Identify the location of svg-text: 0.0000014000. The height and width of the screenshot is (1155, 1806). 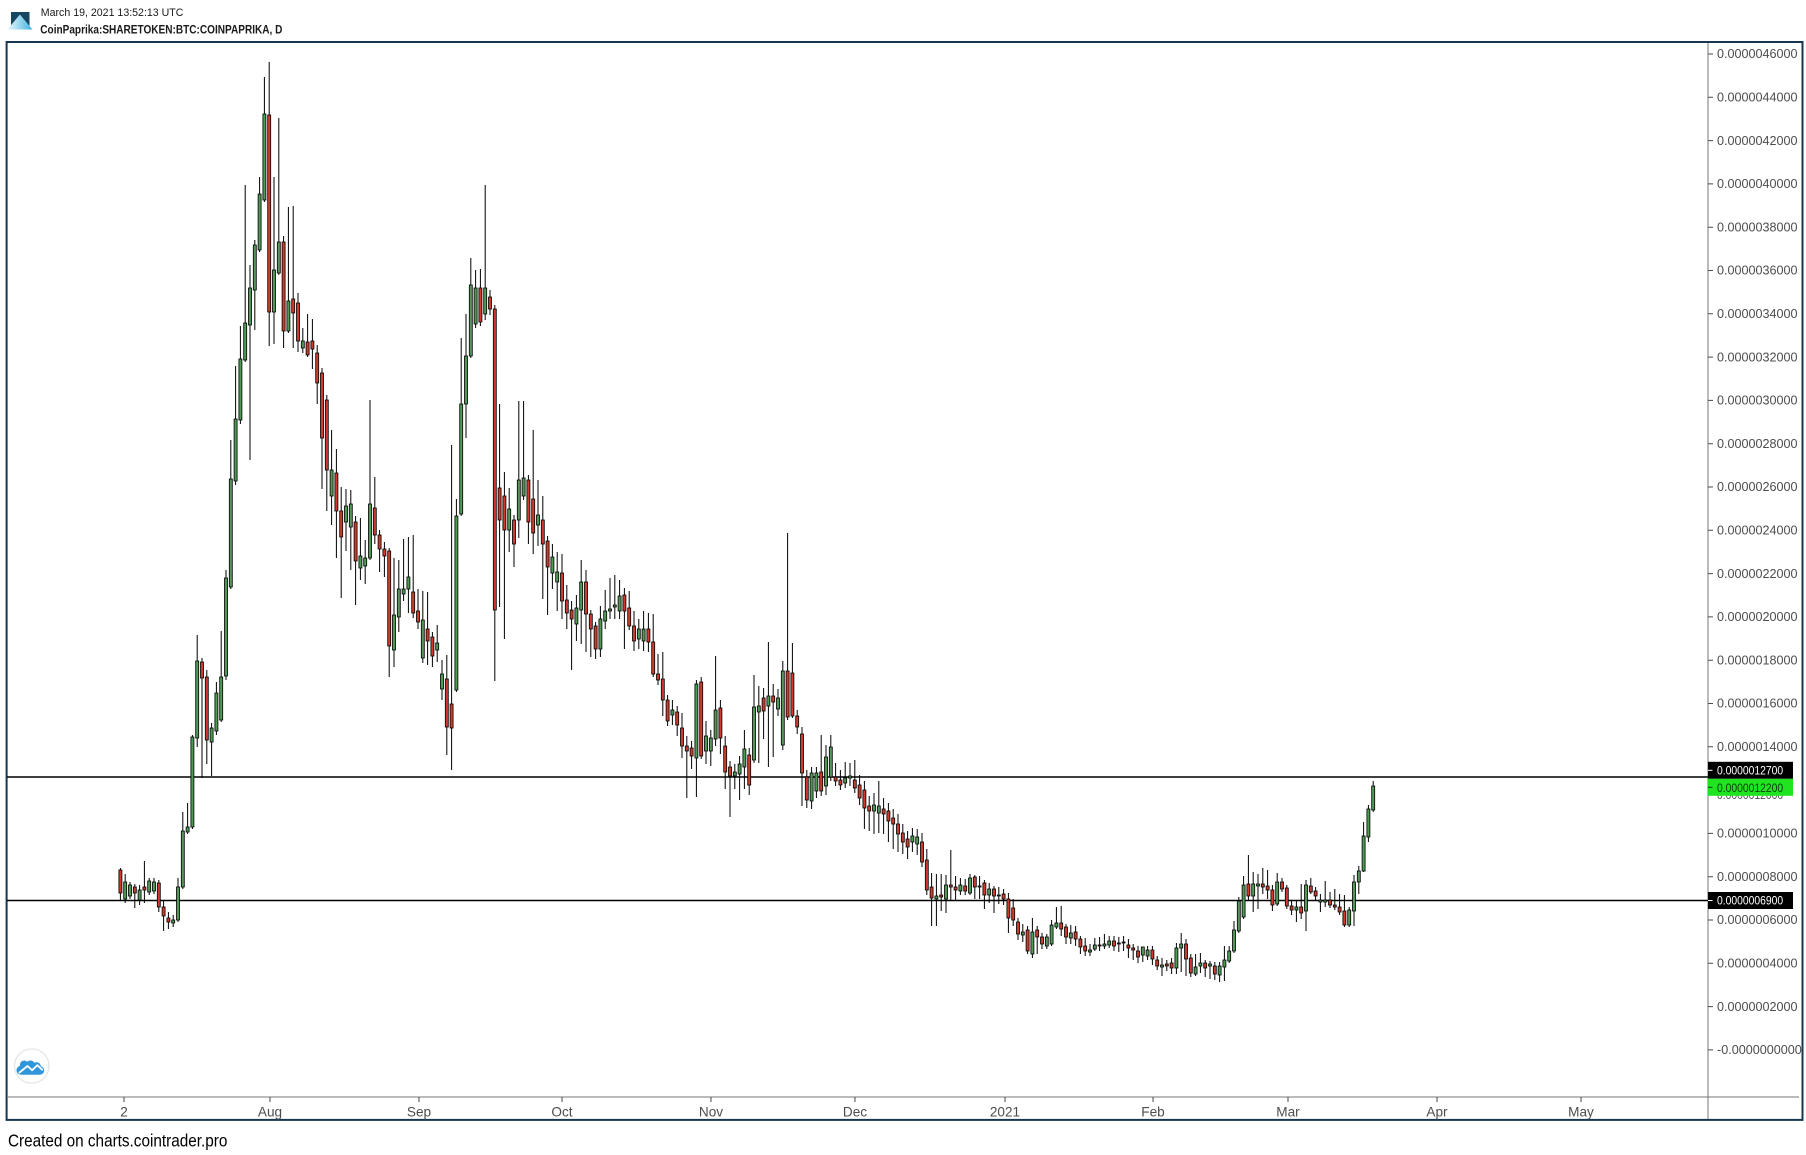
(1757, 747).